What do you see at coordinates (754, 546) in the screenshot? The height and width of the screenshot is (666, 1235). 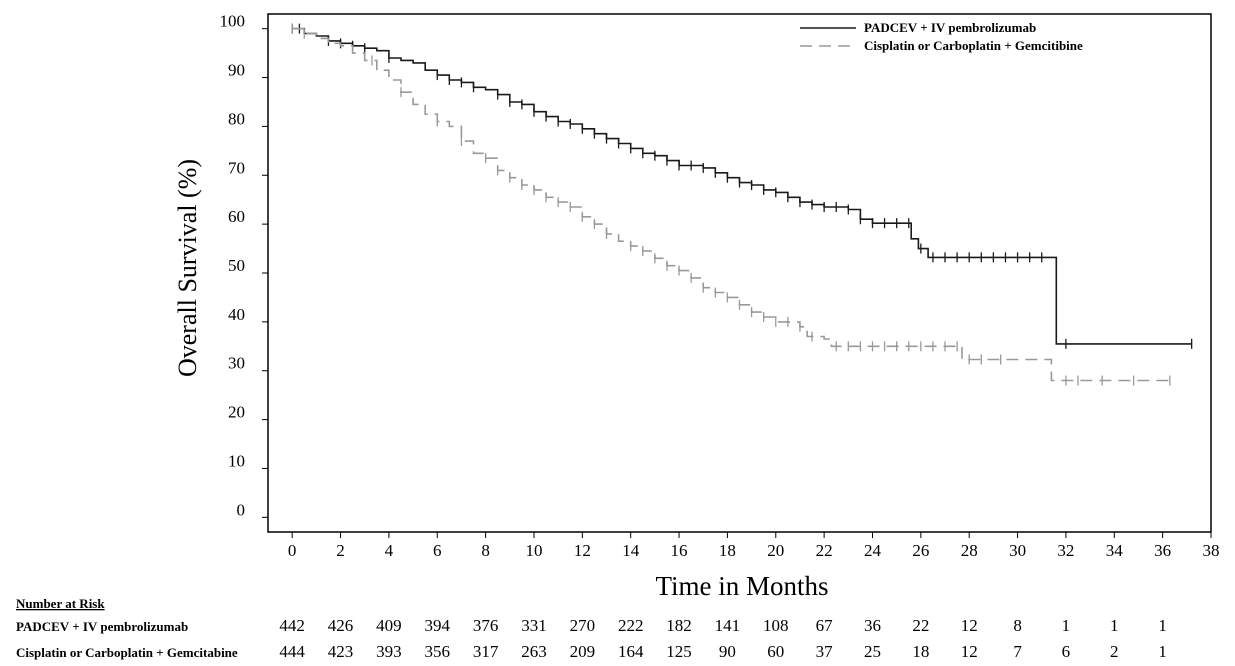 I see `x-axis: 0 2 4 6 8 10 12 14 16 18 20 22 24 26 28 30 32 34 36 38` at bounding box center [754, 546].